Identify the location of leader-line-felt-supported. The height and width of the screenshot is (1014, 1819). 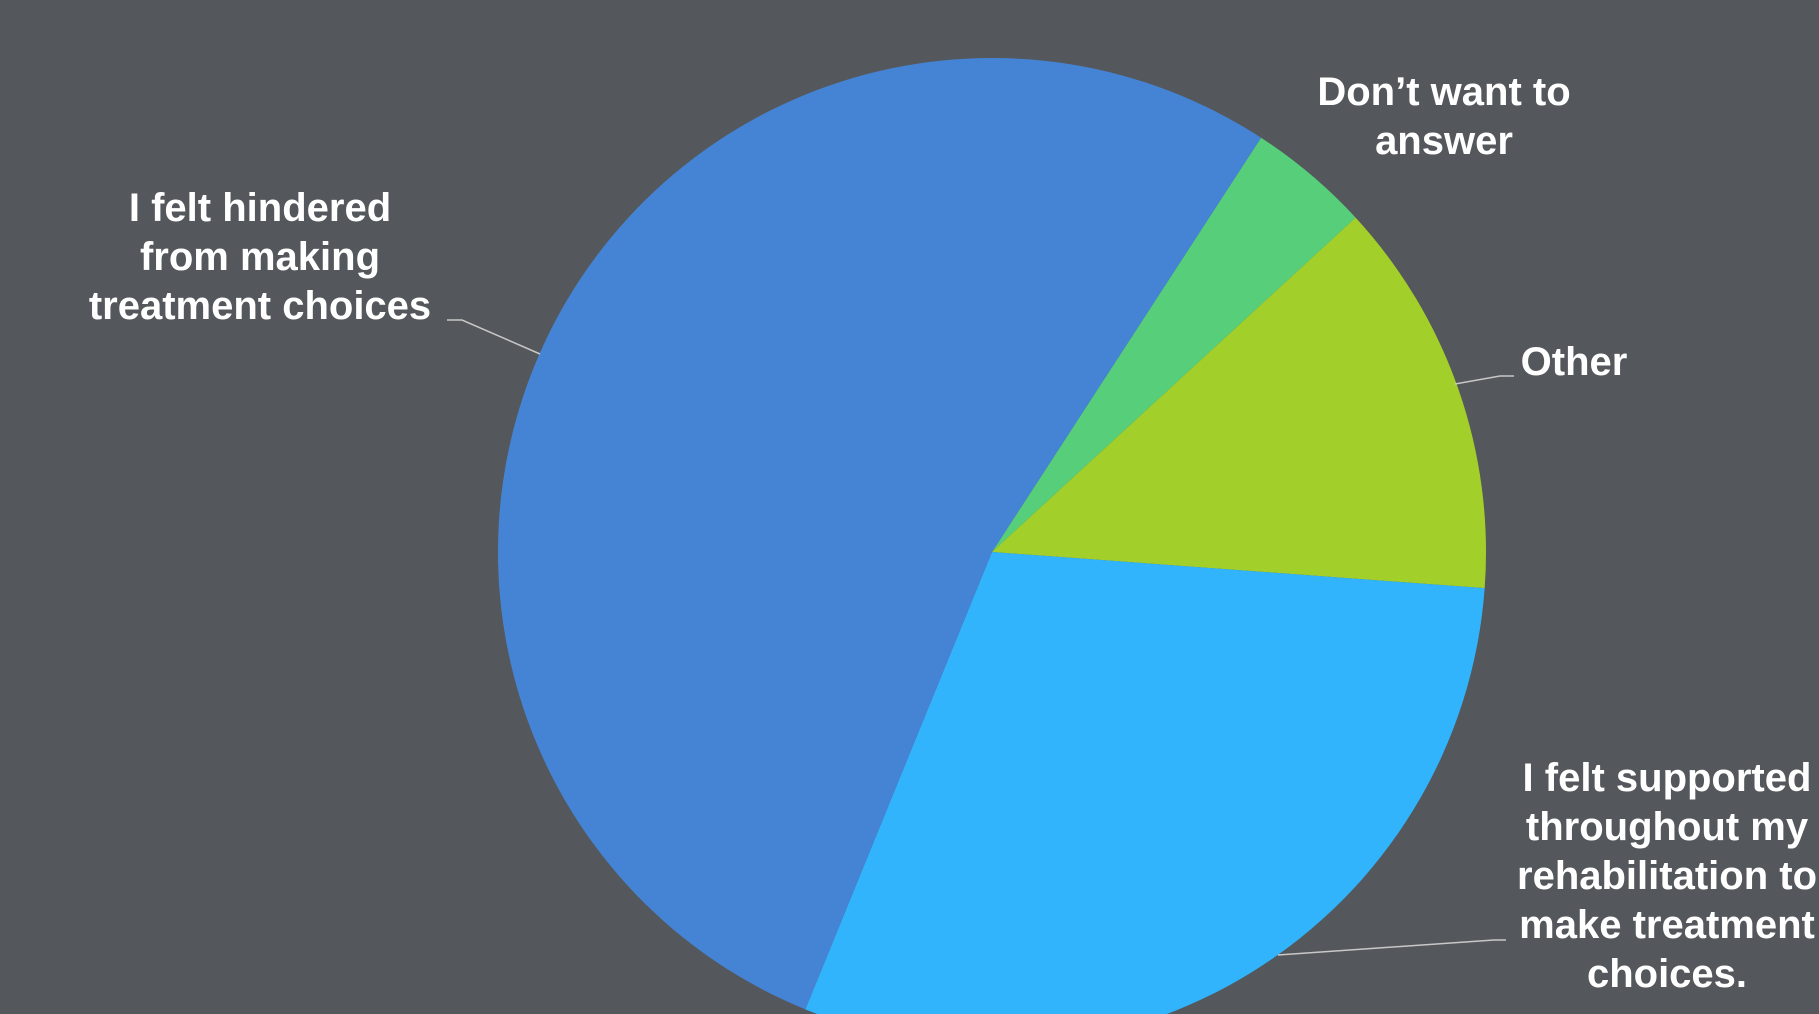
(1391, 947).